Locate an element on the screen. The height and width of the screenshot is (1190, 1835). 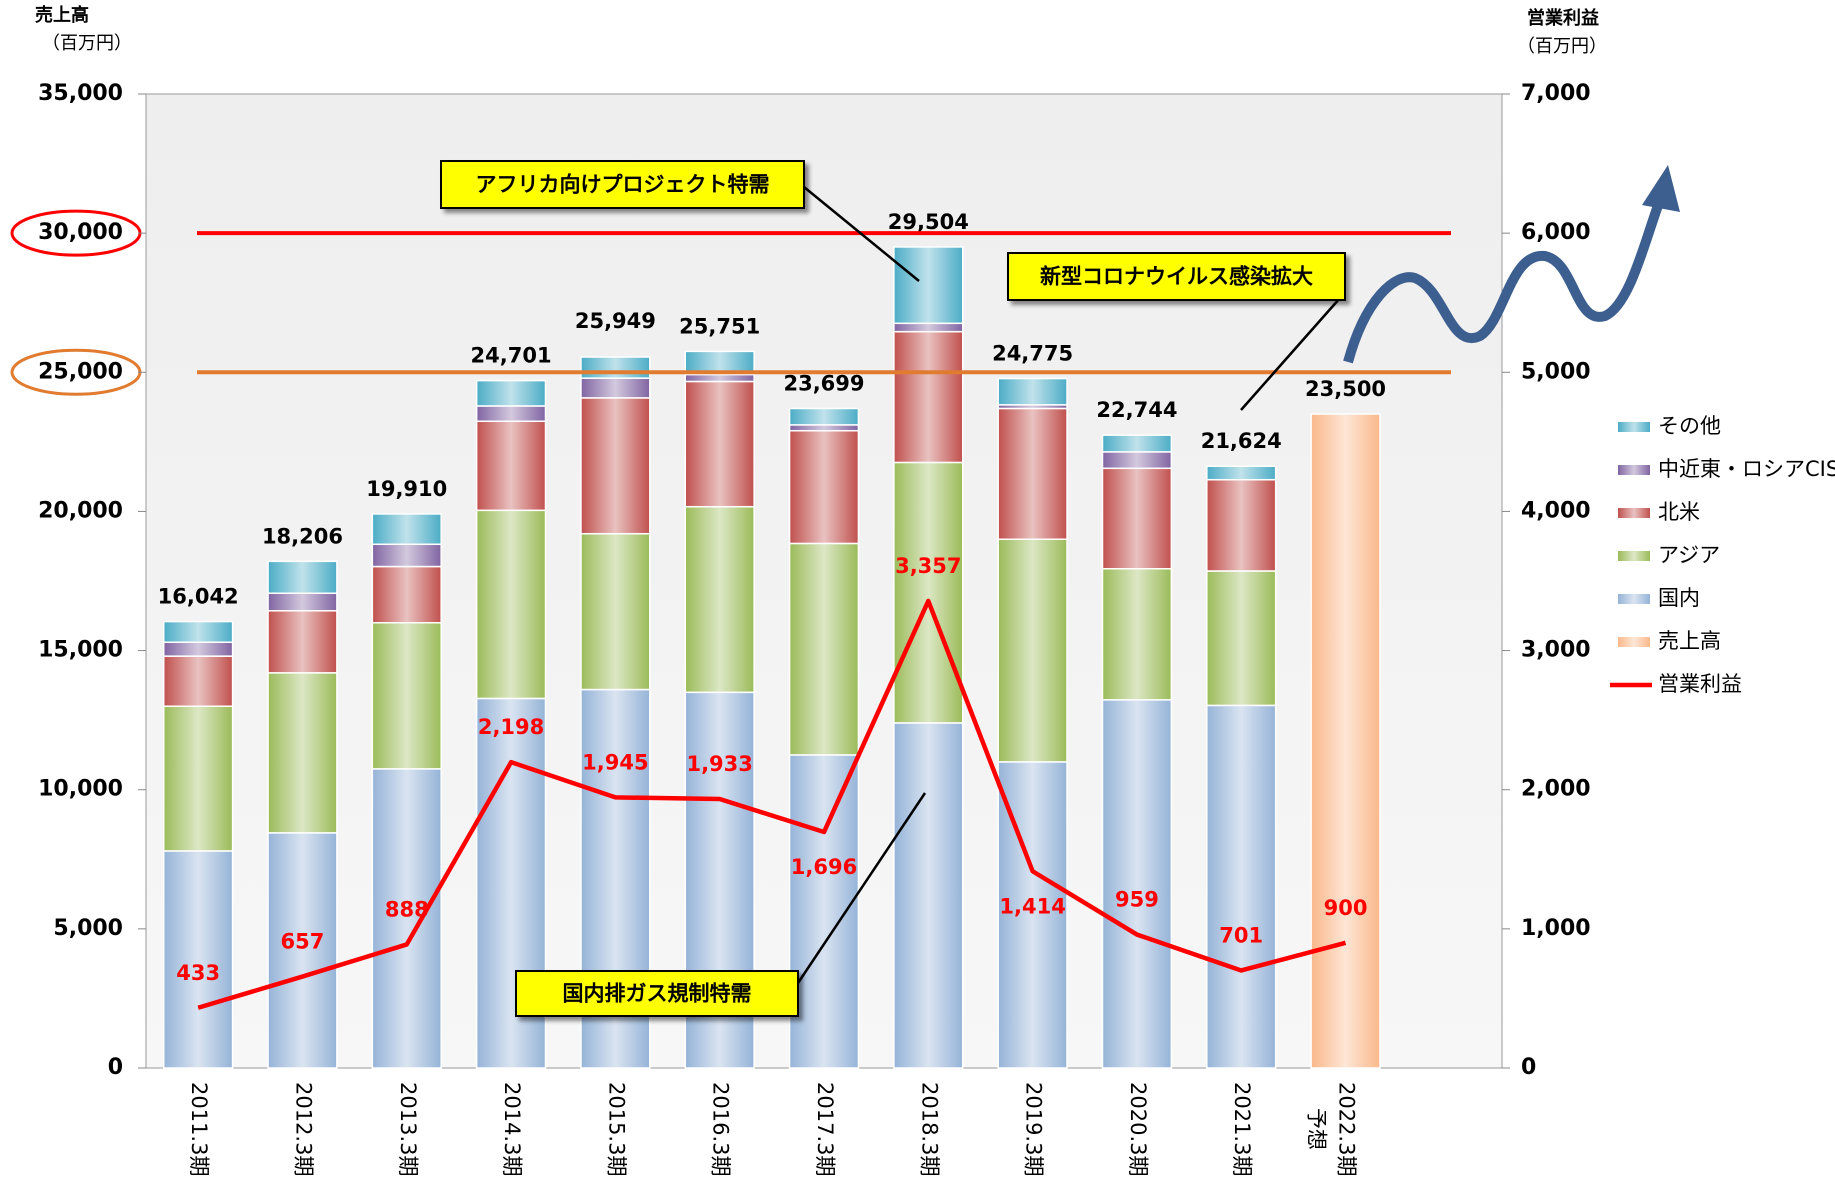
total-label: 24,701 is located at coordinates (511, 356).